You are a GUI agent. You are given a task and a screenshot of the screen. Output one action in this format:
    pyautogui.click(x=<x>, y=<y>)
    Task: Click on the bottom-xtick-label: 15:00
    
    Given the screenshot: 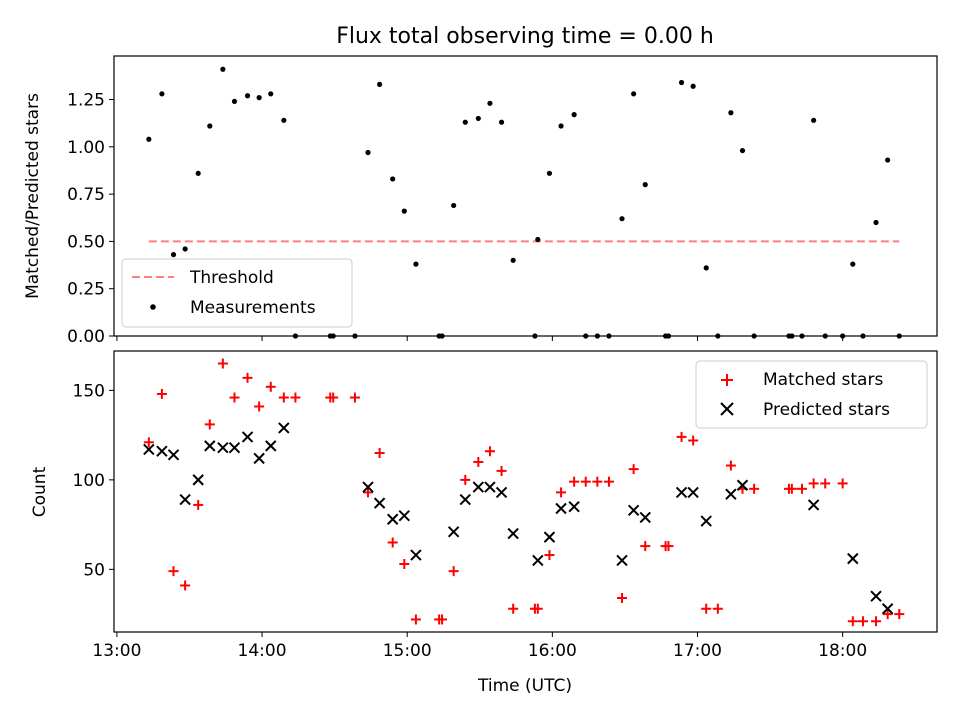 What is the action you would take?
    pyautogui.click(x=407, y=651)
    